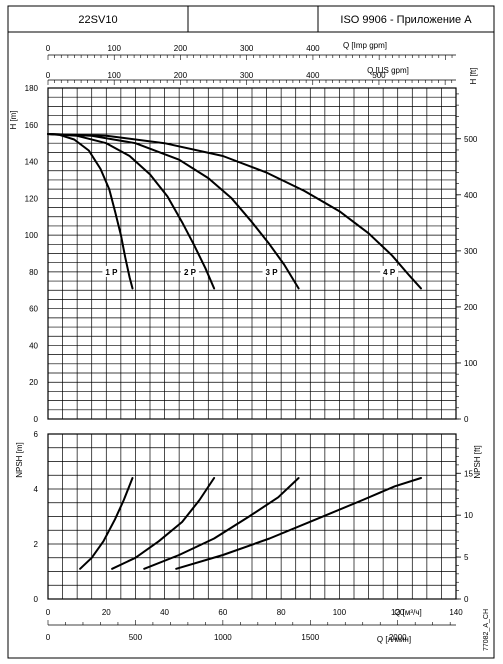  Describe the element at coordinates (32, 125) in the screenshot. I see `head-y-tick-label: 160` at that location.